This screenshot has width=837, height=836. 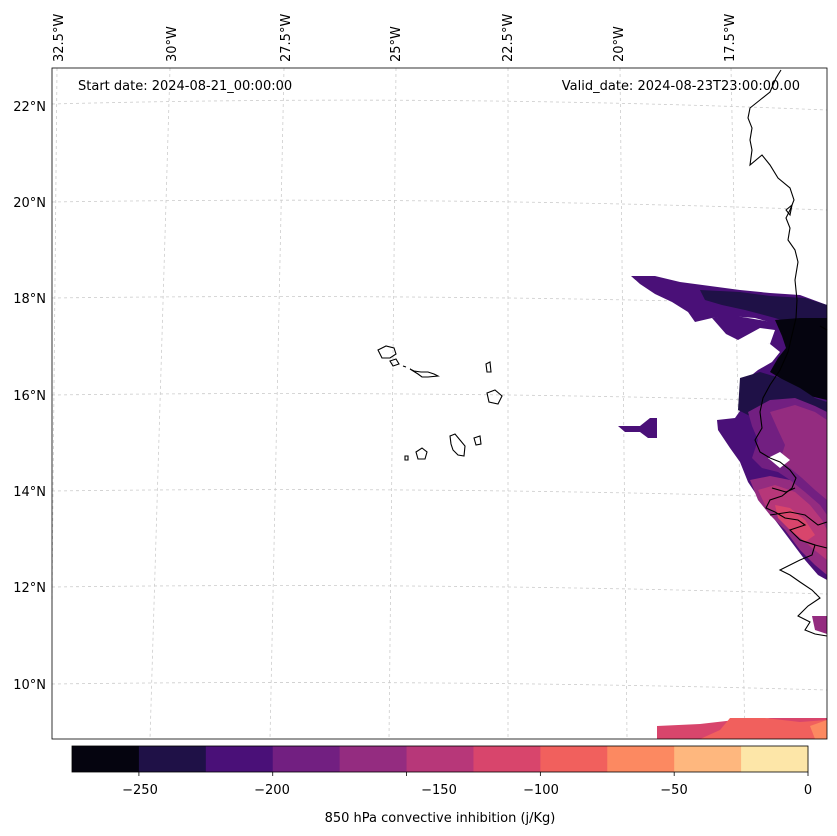 What do you see at coordinates (440, 818) in the screenshot?
I see `colorbar-label: 850 hPa convective inhibition (j/Kg)` at bounding box center [440, 818].